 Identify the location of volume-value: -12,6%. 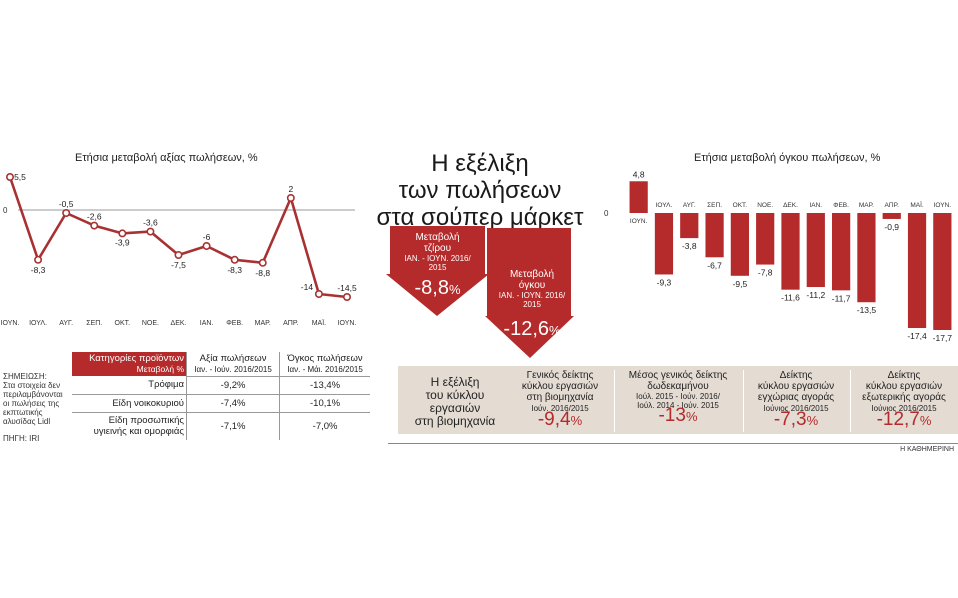
(532, 329).